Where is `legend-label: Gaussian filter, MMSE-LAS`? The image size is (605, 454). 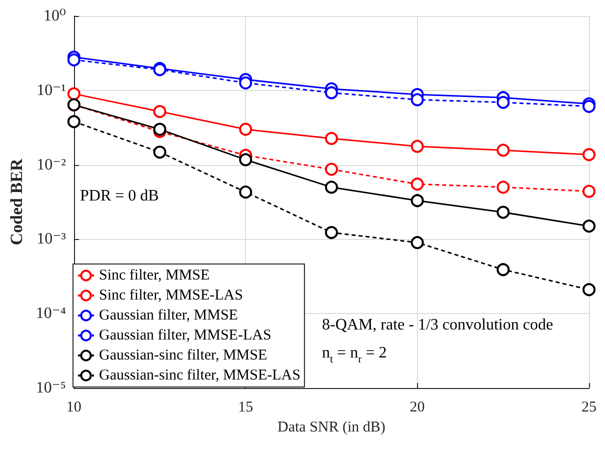
legend-label: Gaussian filter, MMSE-LAS is located at coordinates (185, 336).